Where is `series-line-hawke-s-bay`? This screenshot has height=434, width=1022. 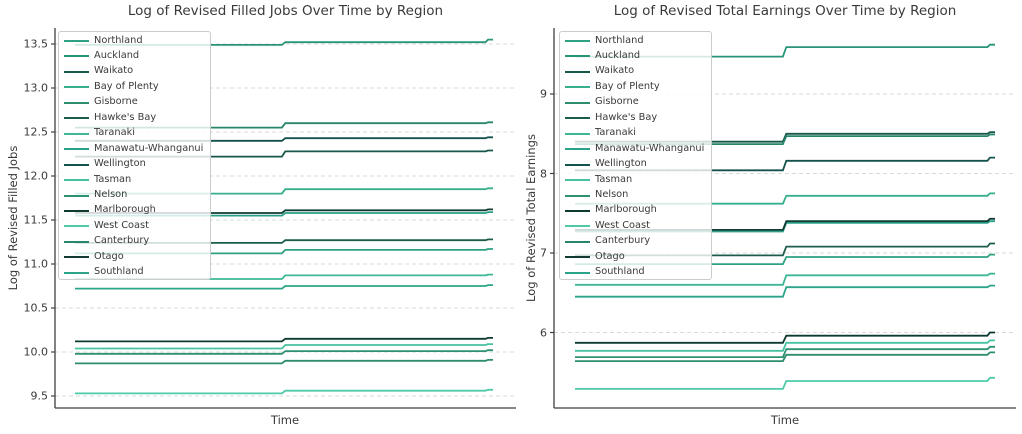 series-line-hawke-s-bay is located at coordinates (284, 241).